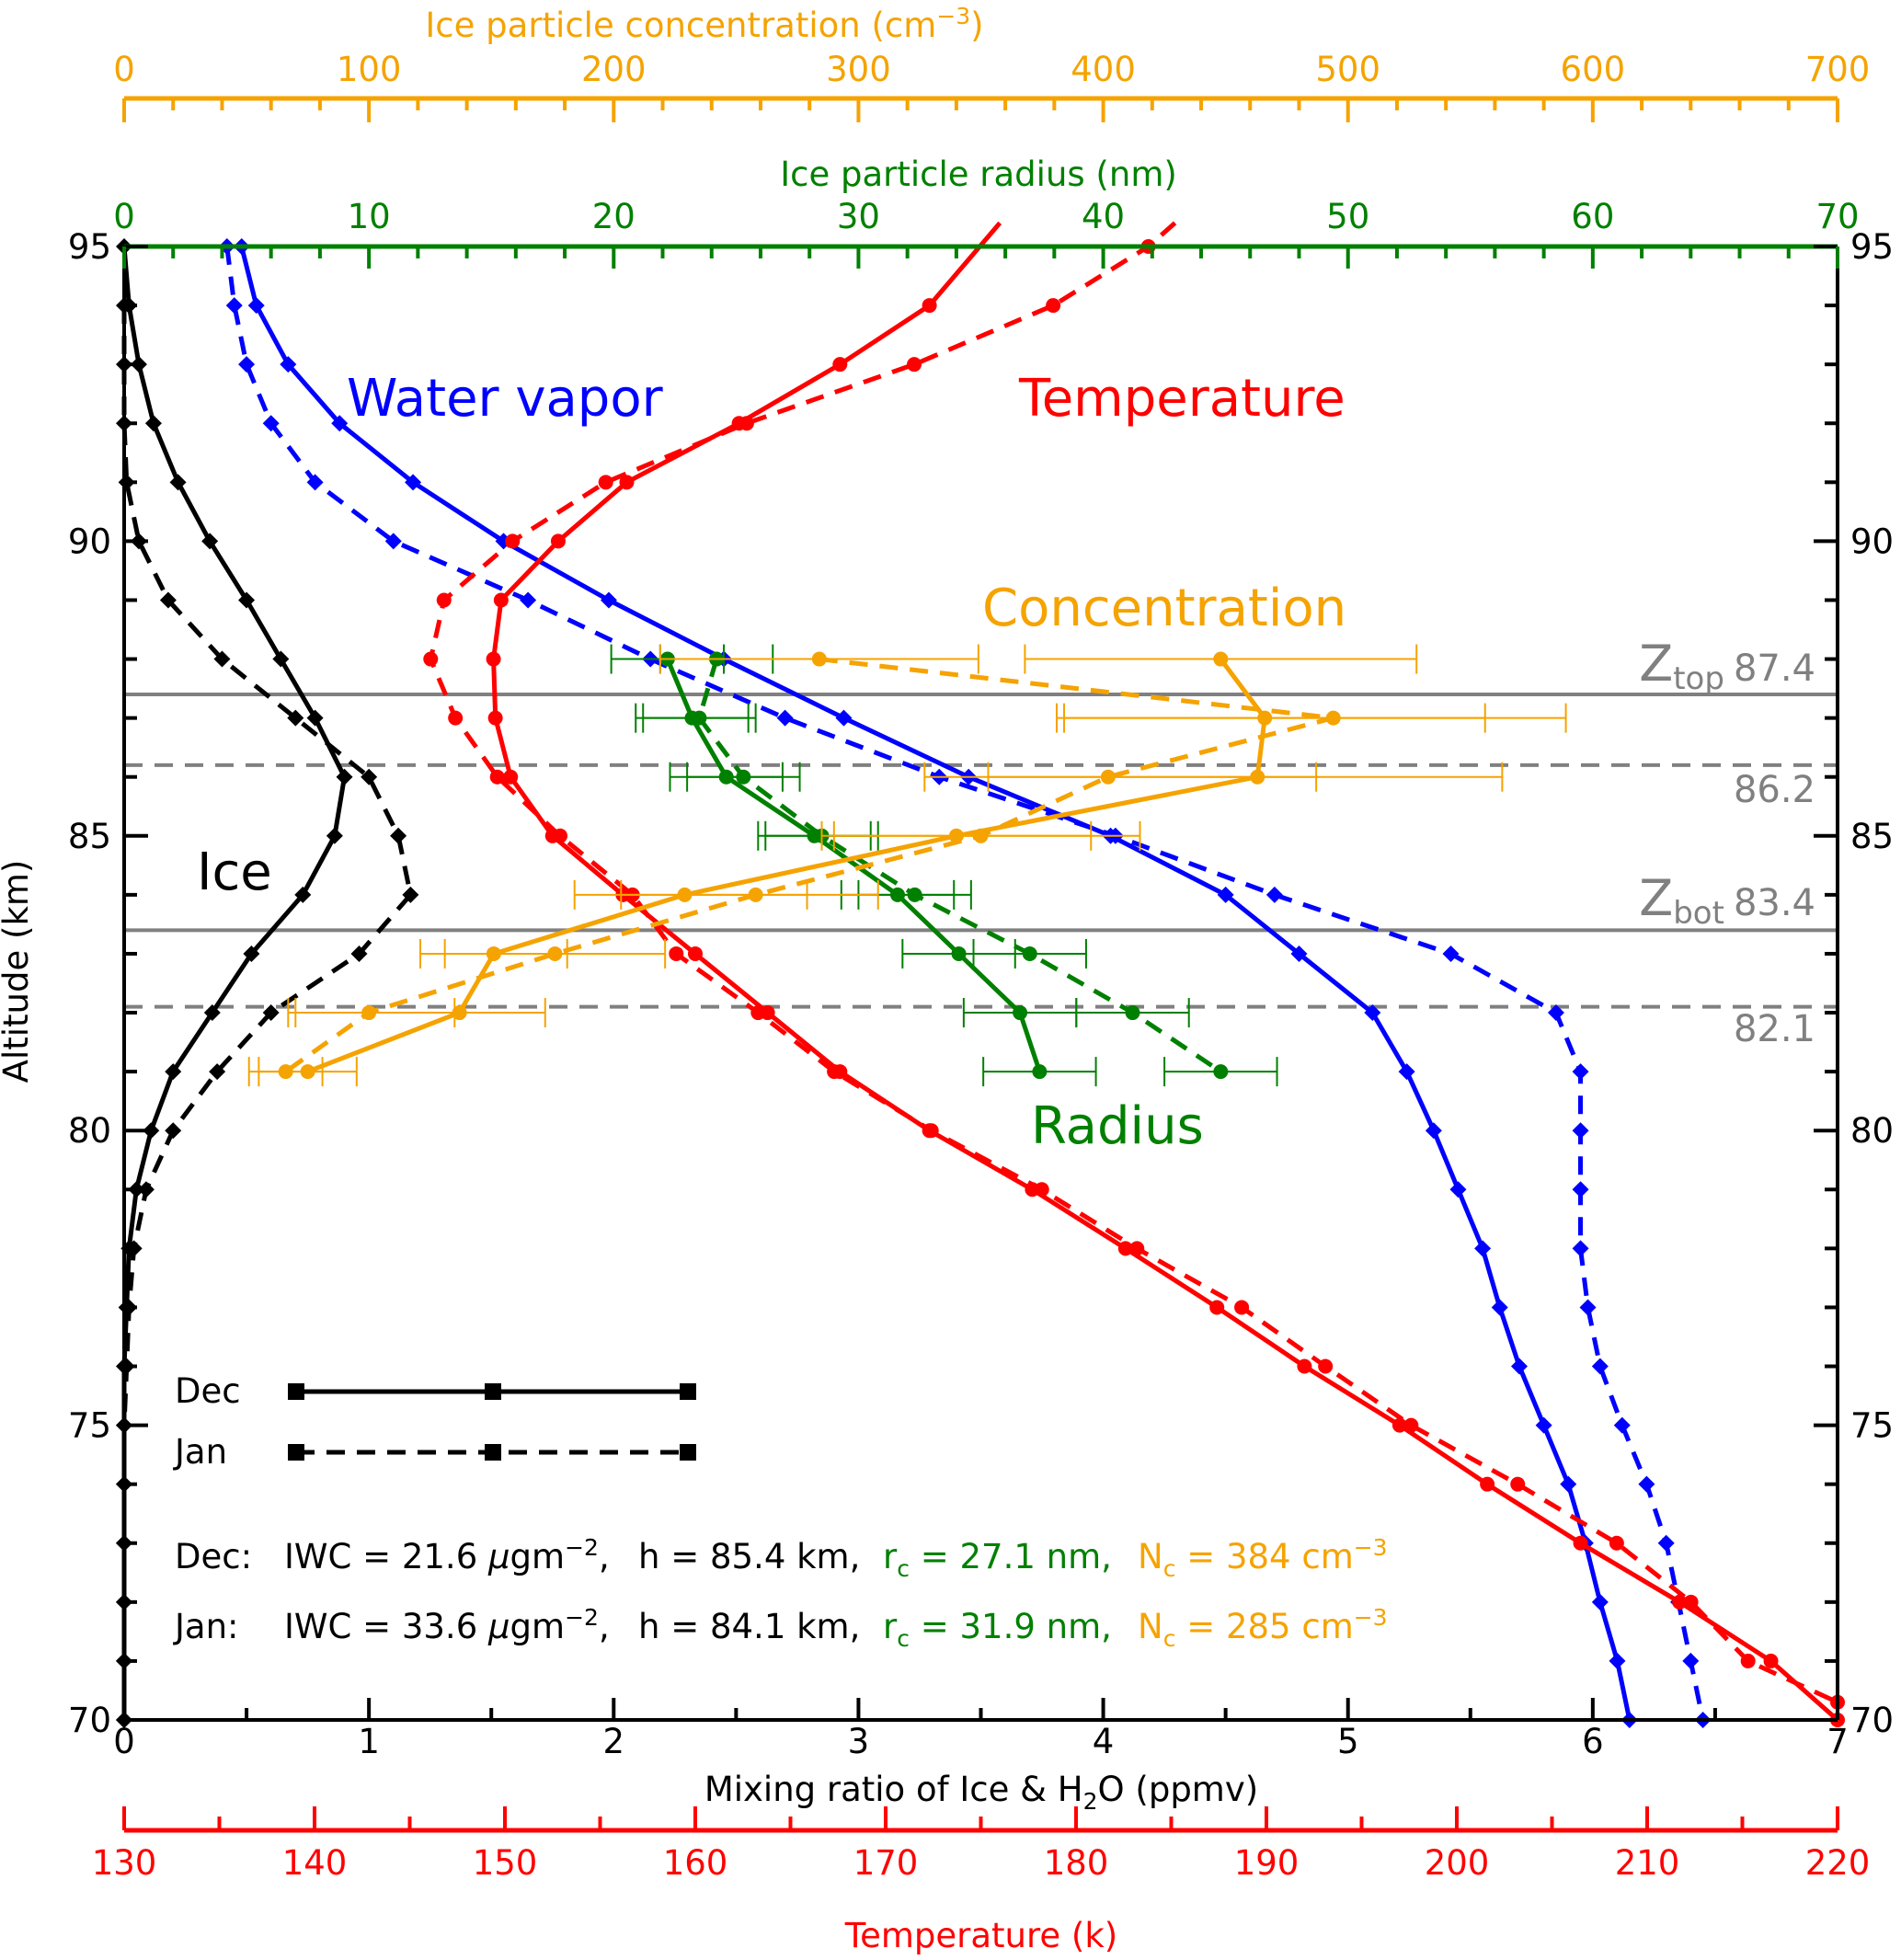  Describe the element at coordinates (1774, 669) in the screenshot. I see `ztop-label-value: 87.4` at that location.